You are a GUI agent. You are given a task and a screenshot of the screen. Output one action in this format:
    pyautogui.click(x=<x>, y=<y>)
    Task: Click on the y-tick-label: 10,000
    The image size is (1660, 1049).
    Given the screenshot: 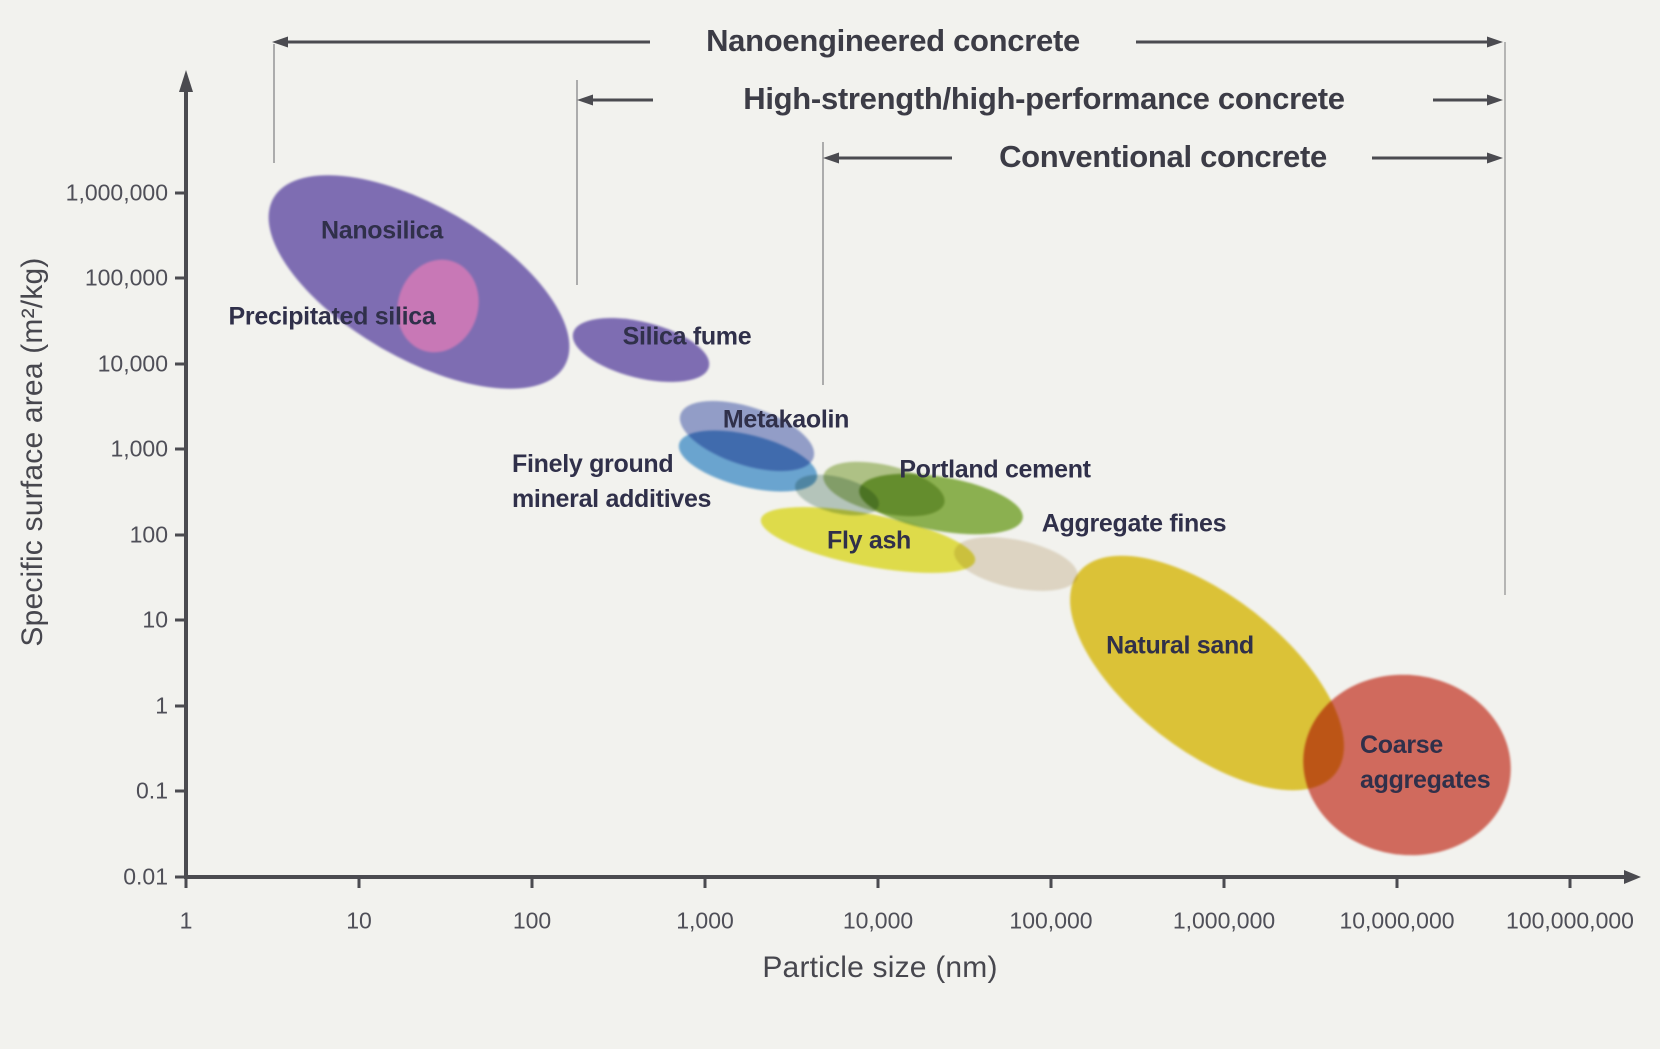 What is the action you would take?
    pyautogui.click(x=132, y=363)
    